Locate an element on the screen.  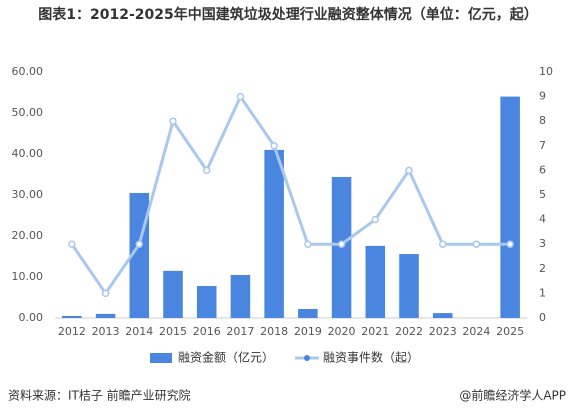
chart-title: 图表1：2012-2025年中国建筑垃圾处理行业融资整体情况（单位：亿元，起） is located at coordinates (288, 15).